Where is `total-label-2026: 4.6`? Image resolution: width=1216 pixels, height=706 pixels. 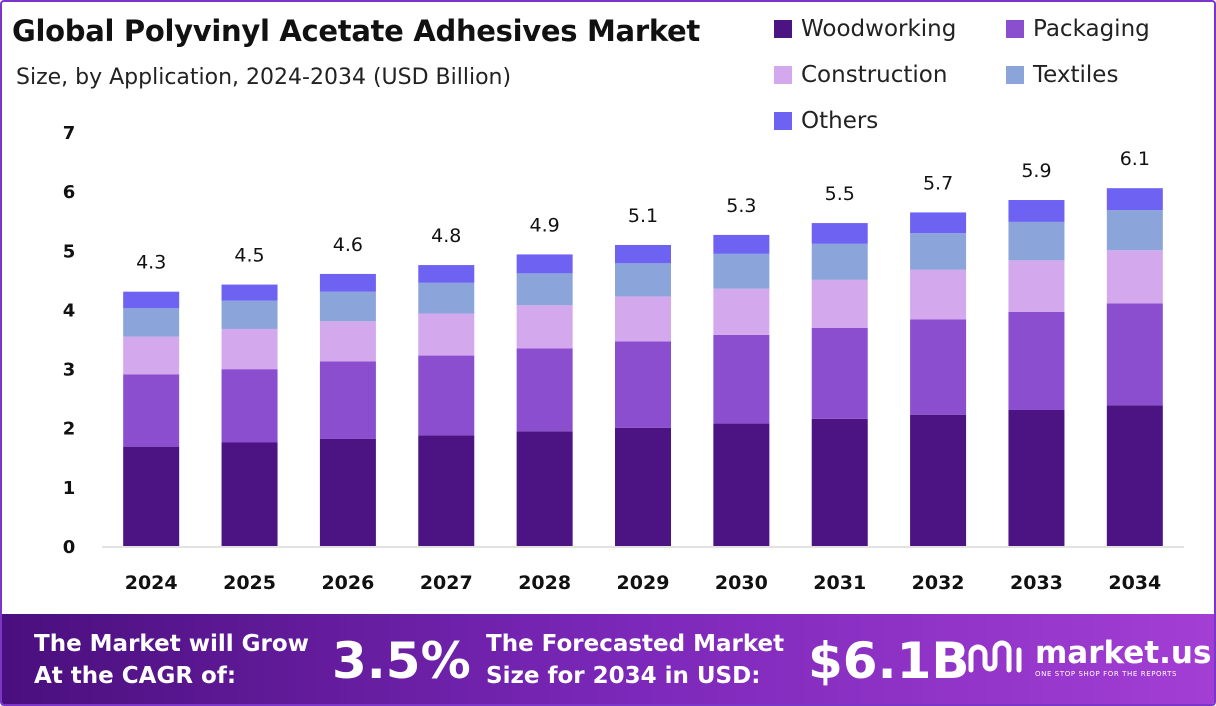
total-label-2026: 4.6 is located at coordinates (348, 245).